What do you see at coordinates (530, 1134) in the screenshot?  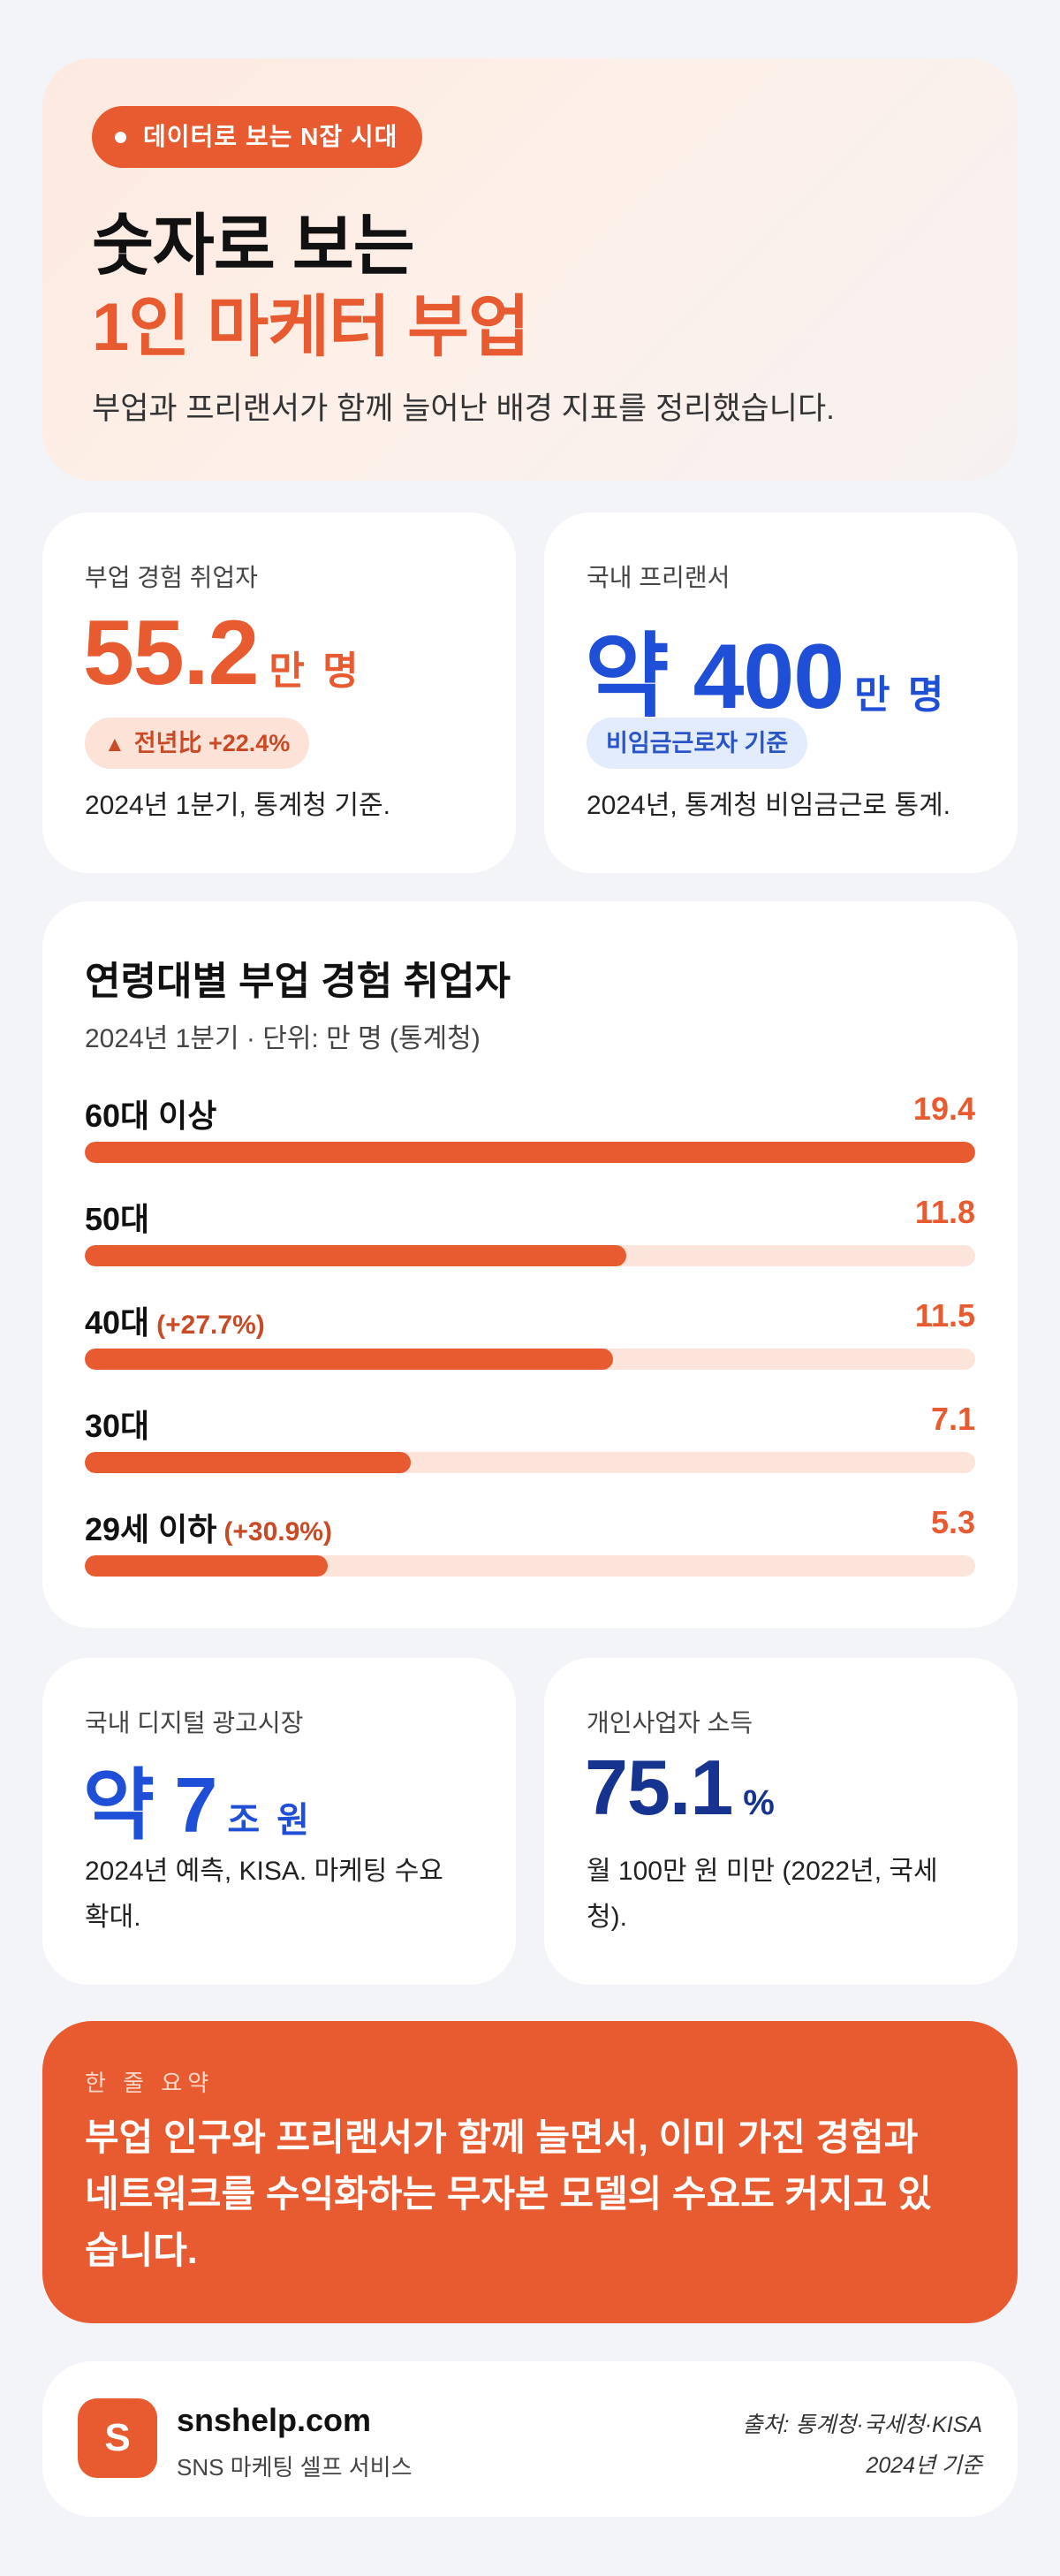 I see `age-bar-row: 60대 이상 19.4` at bounding box center [530, 1134].